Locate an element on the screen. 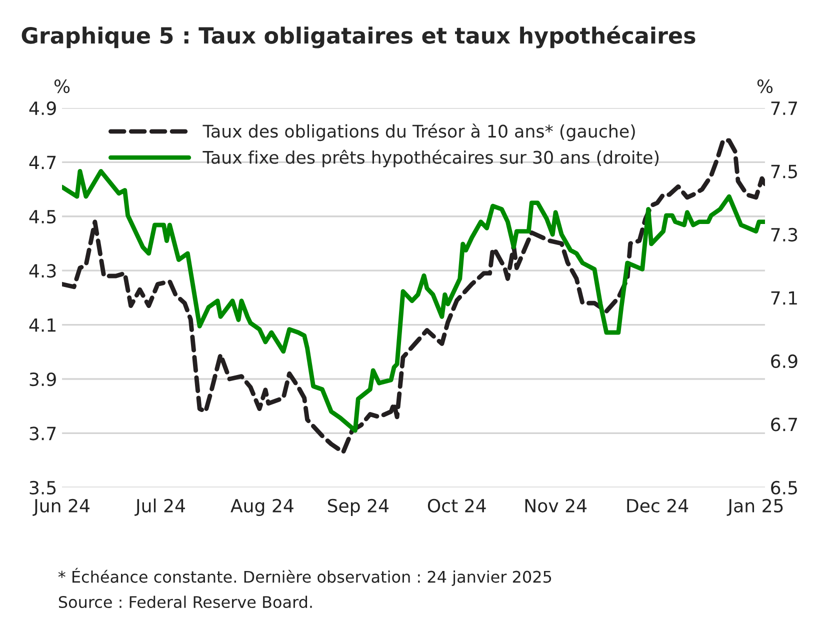  text: * Échéance constante. Dernière observation : 24 janvier 2025 is located at coordinates (305, 577).